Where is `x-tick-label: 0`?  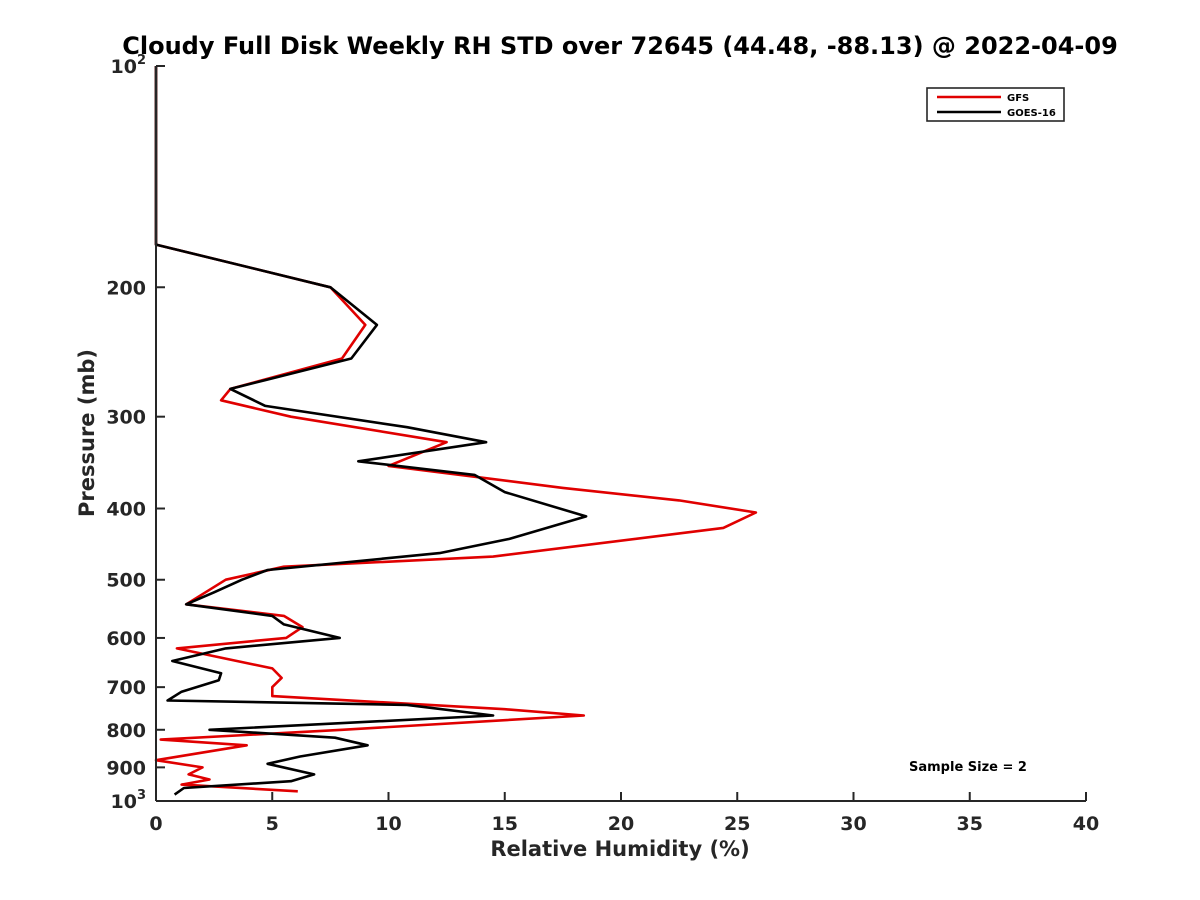
x-tick-label: 0 is located at coordinates (155, 824).